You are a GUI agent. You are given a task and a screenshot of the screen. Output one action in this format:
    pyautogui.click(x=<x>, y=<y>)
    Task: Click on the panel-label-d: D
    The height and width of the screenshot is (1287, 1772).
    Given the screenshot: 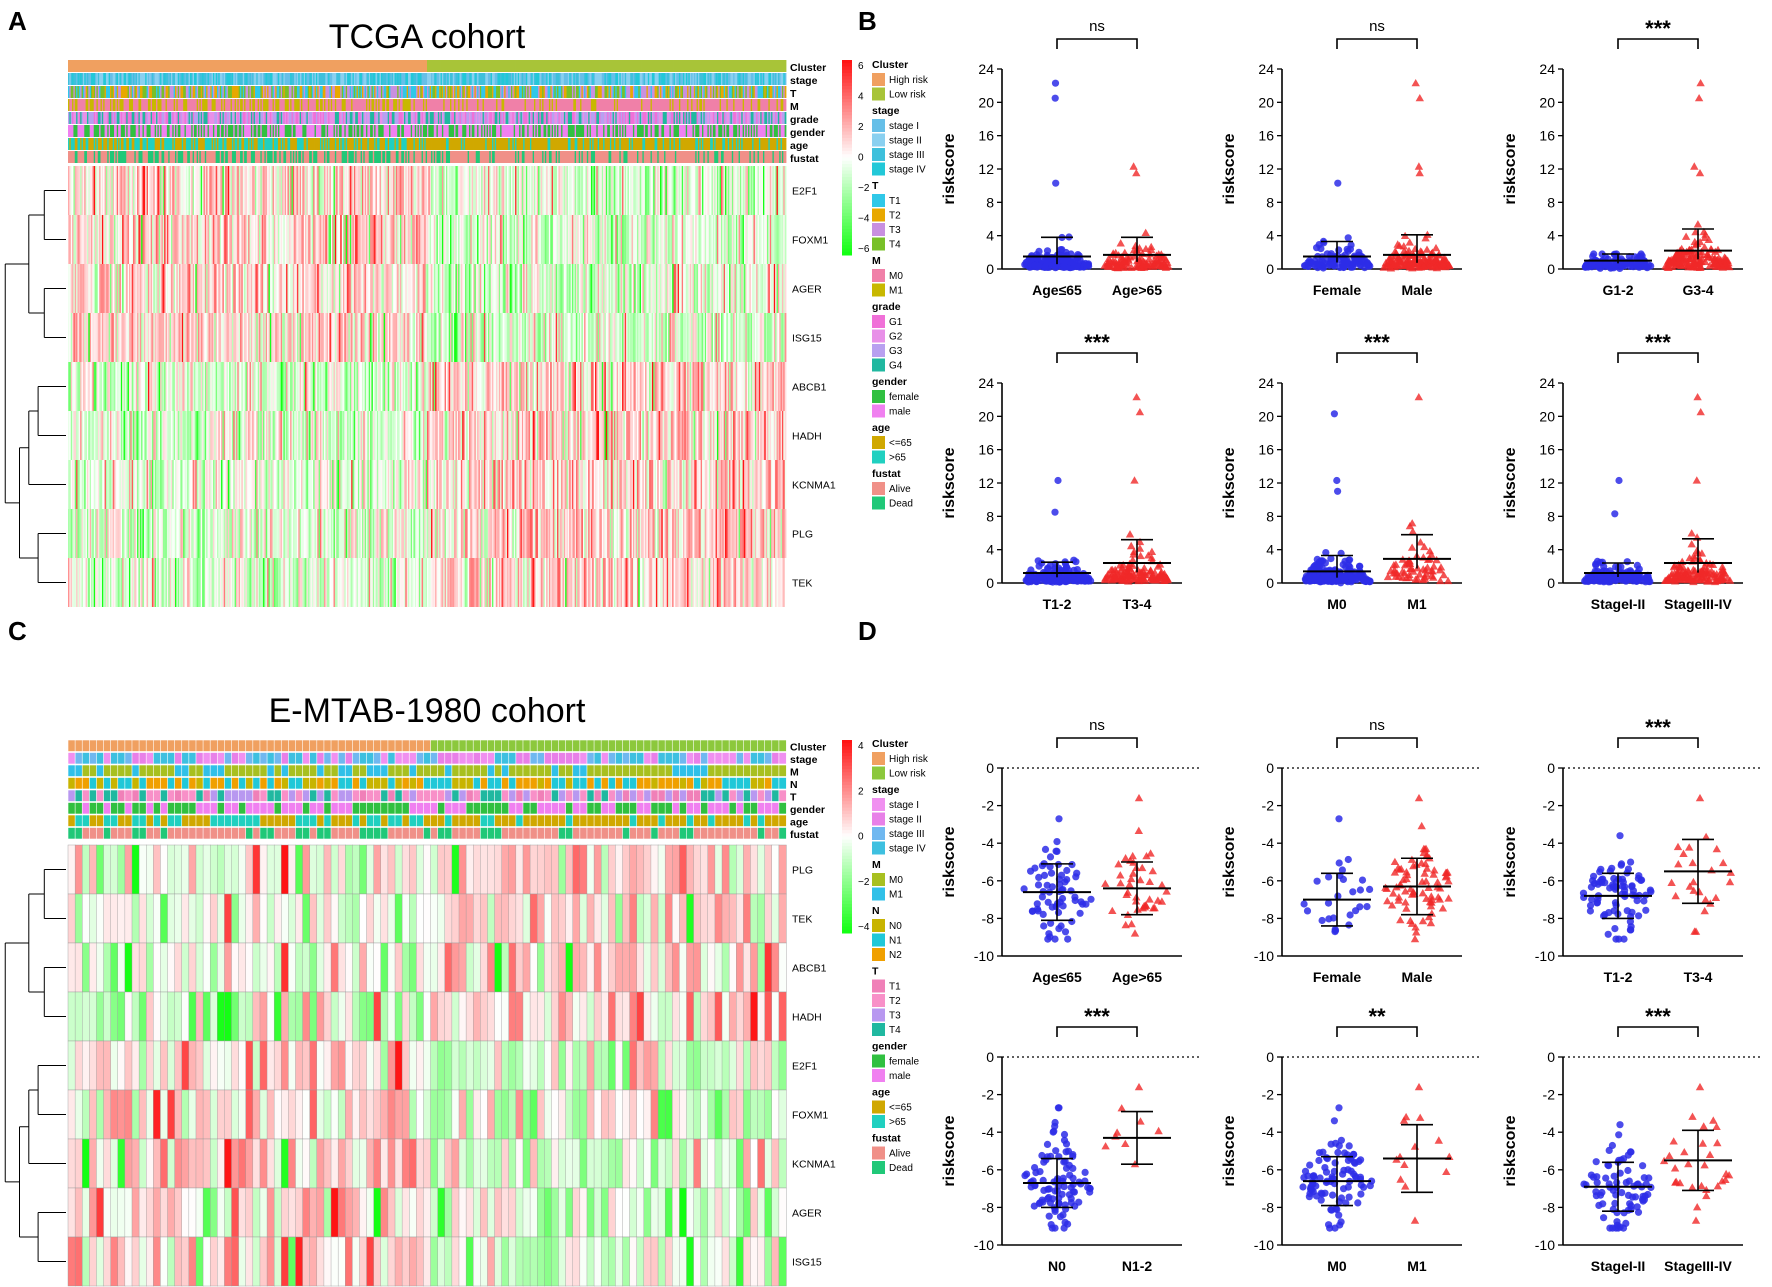 What is the action you would take?
    pyautogui.click(x=867, y=631)
    